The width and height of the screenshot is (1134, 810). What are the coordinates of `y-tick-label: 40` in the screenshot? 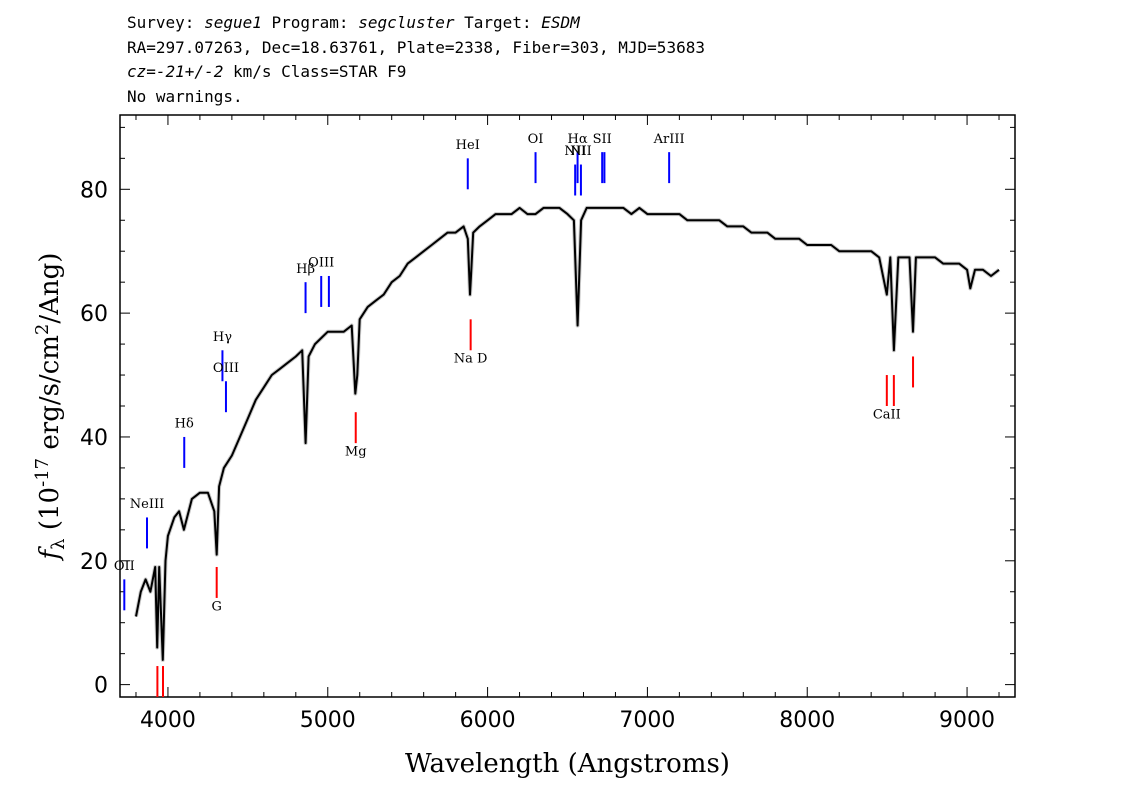 It's located at (94, 438).